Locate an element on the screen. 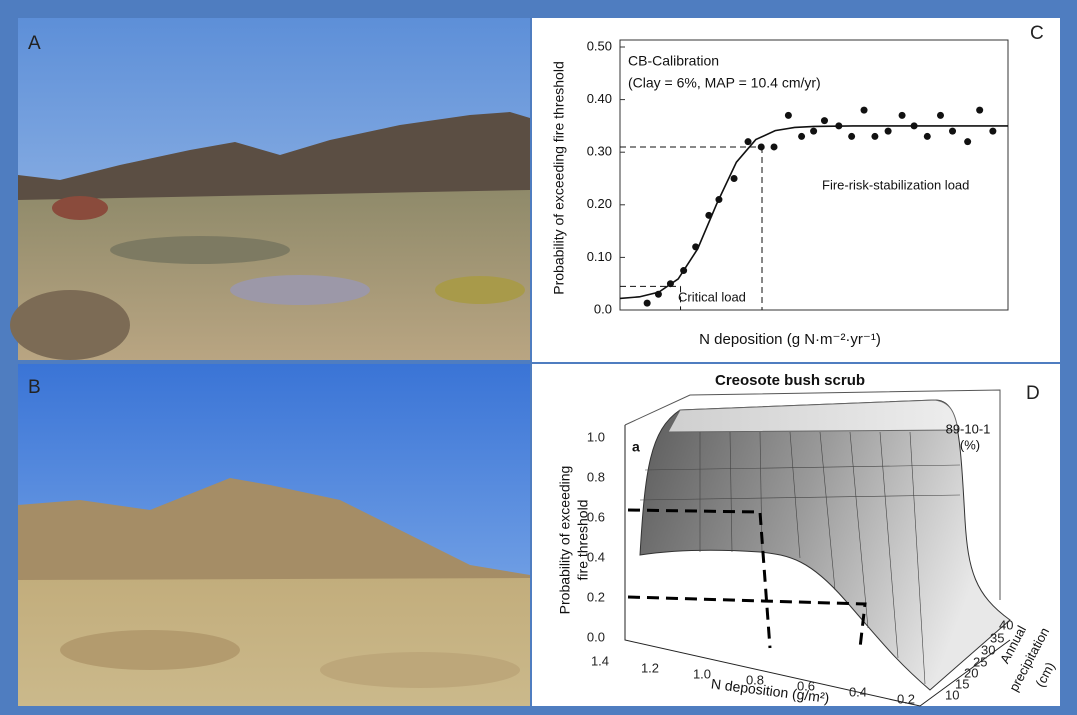 The image size is (1077, 715). legend-text: (%) is located at coordinates (970, 444).